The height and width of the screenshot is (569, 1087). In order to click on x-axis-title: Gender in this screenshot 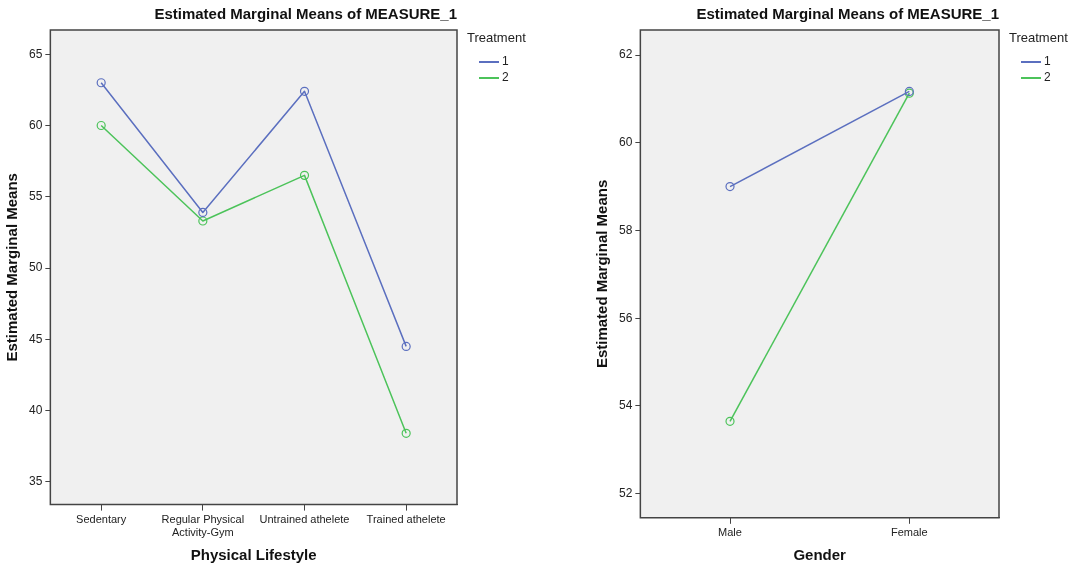, I will do `click(820, 555)`.